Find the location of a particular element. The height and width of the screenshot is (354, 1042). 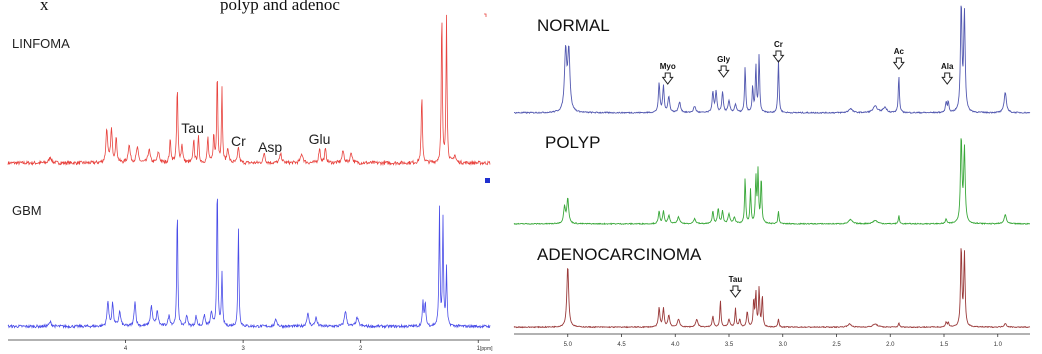

annotation-glu: Glu is located at coordinates (320, 139).